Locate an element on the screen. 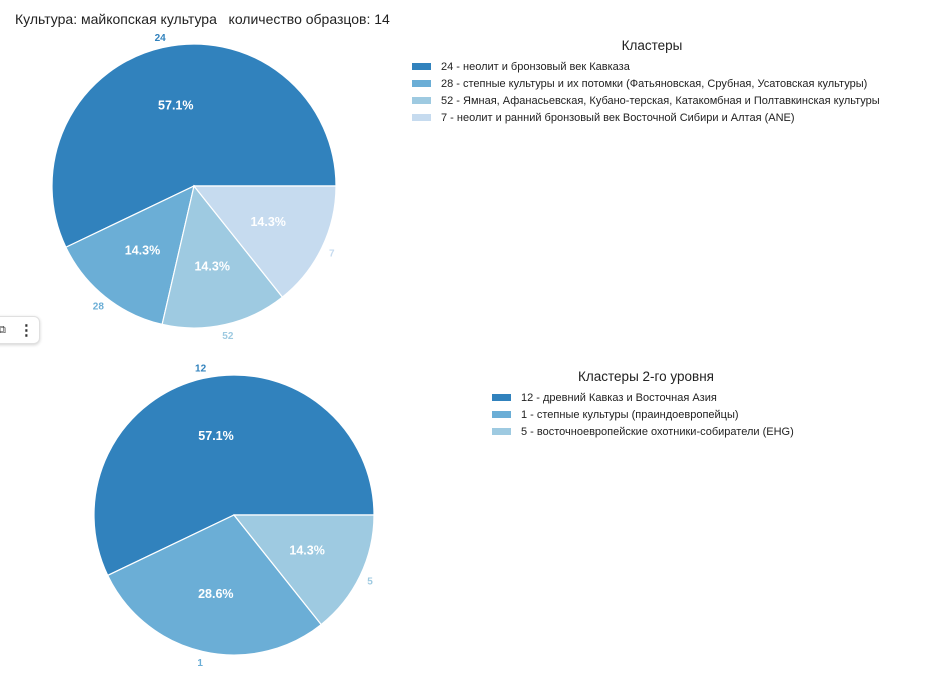  slice-category-label: 28 is located at coordinates (99, 306).